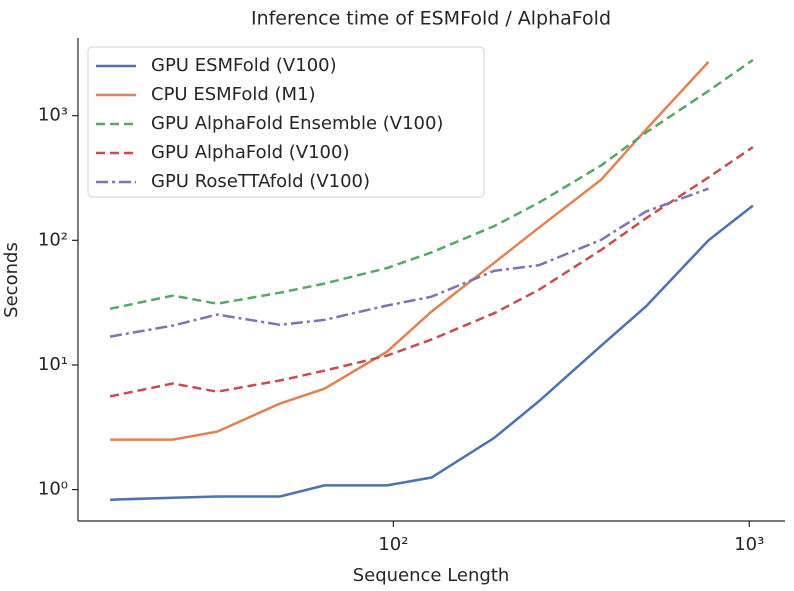 This screenshot has width=794, height=591. What do you see at coordinates (260, 181) in the screenshot?
I see `legend-label: GPU RoseTTAfold (V100)` at bounding box center [260, 181].